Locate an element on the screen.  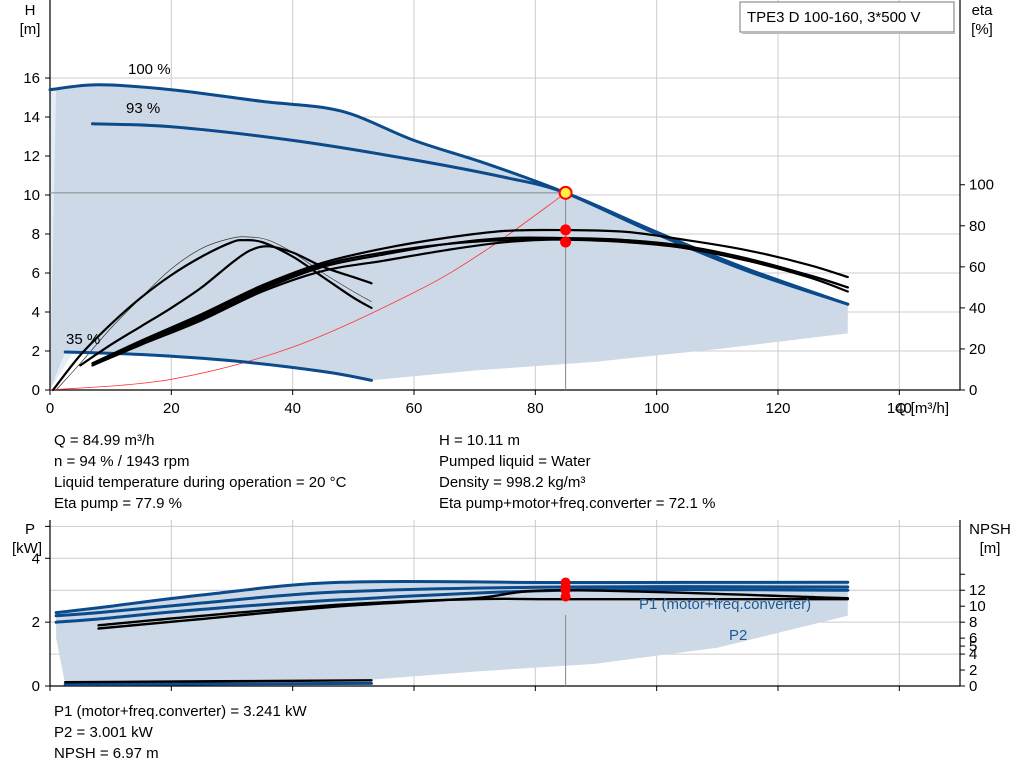
bottom-yl-tick-label-2: 4 is located at coordinates (36, 558).